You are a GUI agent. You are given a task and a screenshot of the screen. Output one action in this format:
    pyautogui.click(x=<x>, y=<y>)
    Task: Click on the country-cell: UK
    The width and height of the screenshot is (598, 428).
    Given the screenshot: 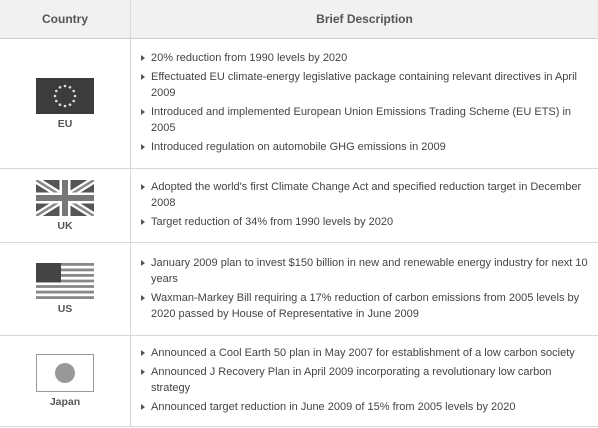 What is the action you would take?
    pyautogui.click(x=65, y=205)
    